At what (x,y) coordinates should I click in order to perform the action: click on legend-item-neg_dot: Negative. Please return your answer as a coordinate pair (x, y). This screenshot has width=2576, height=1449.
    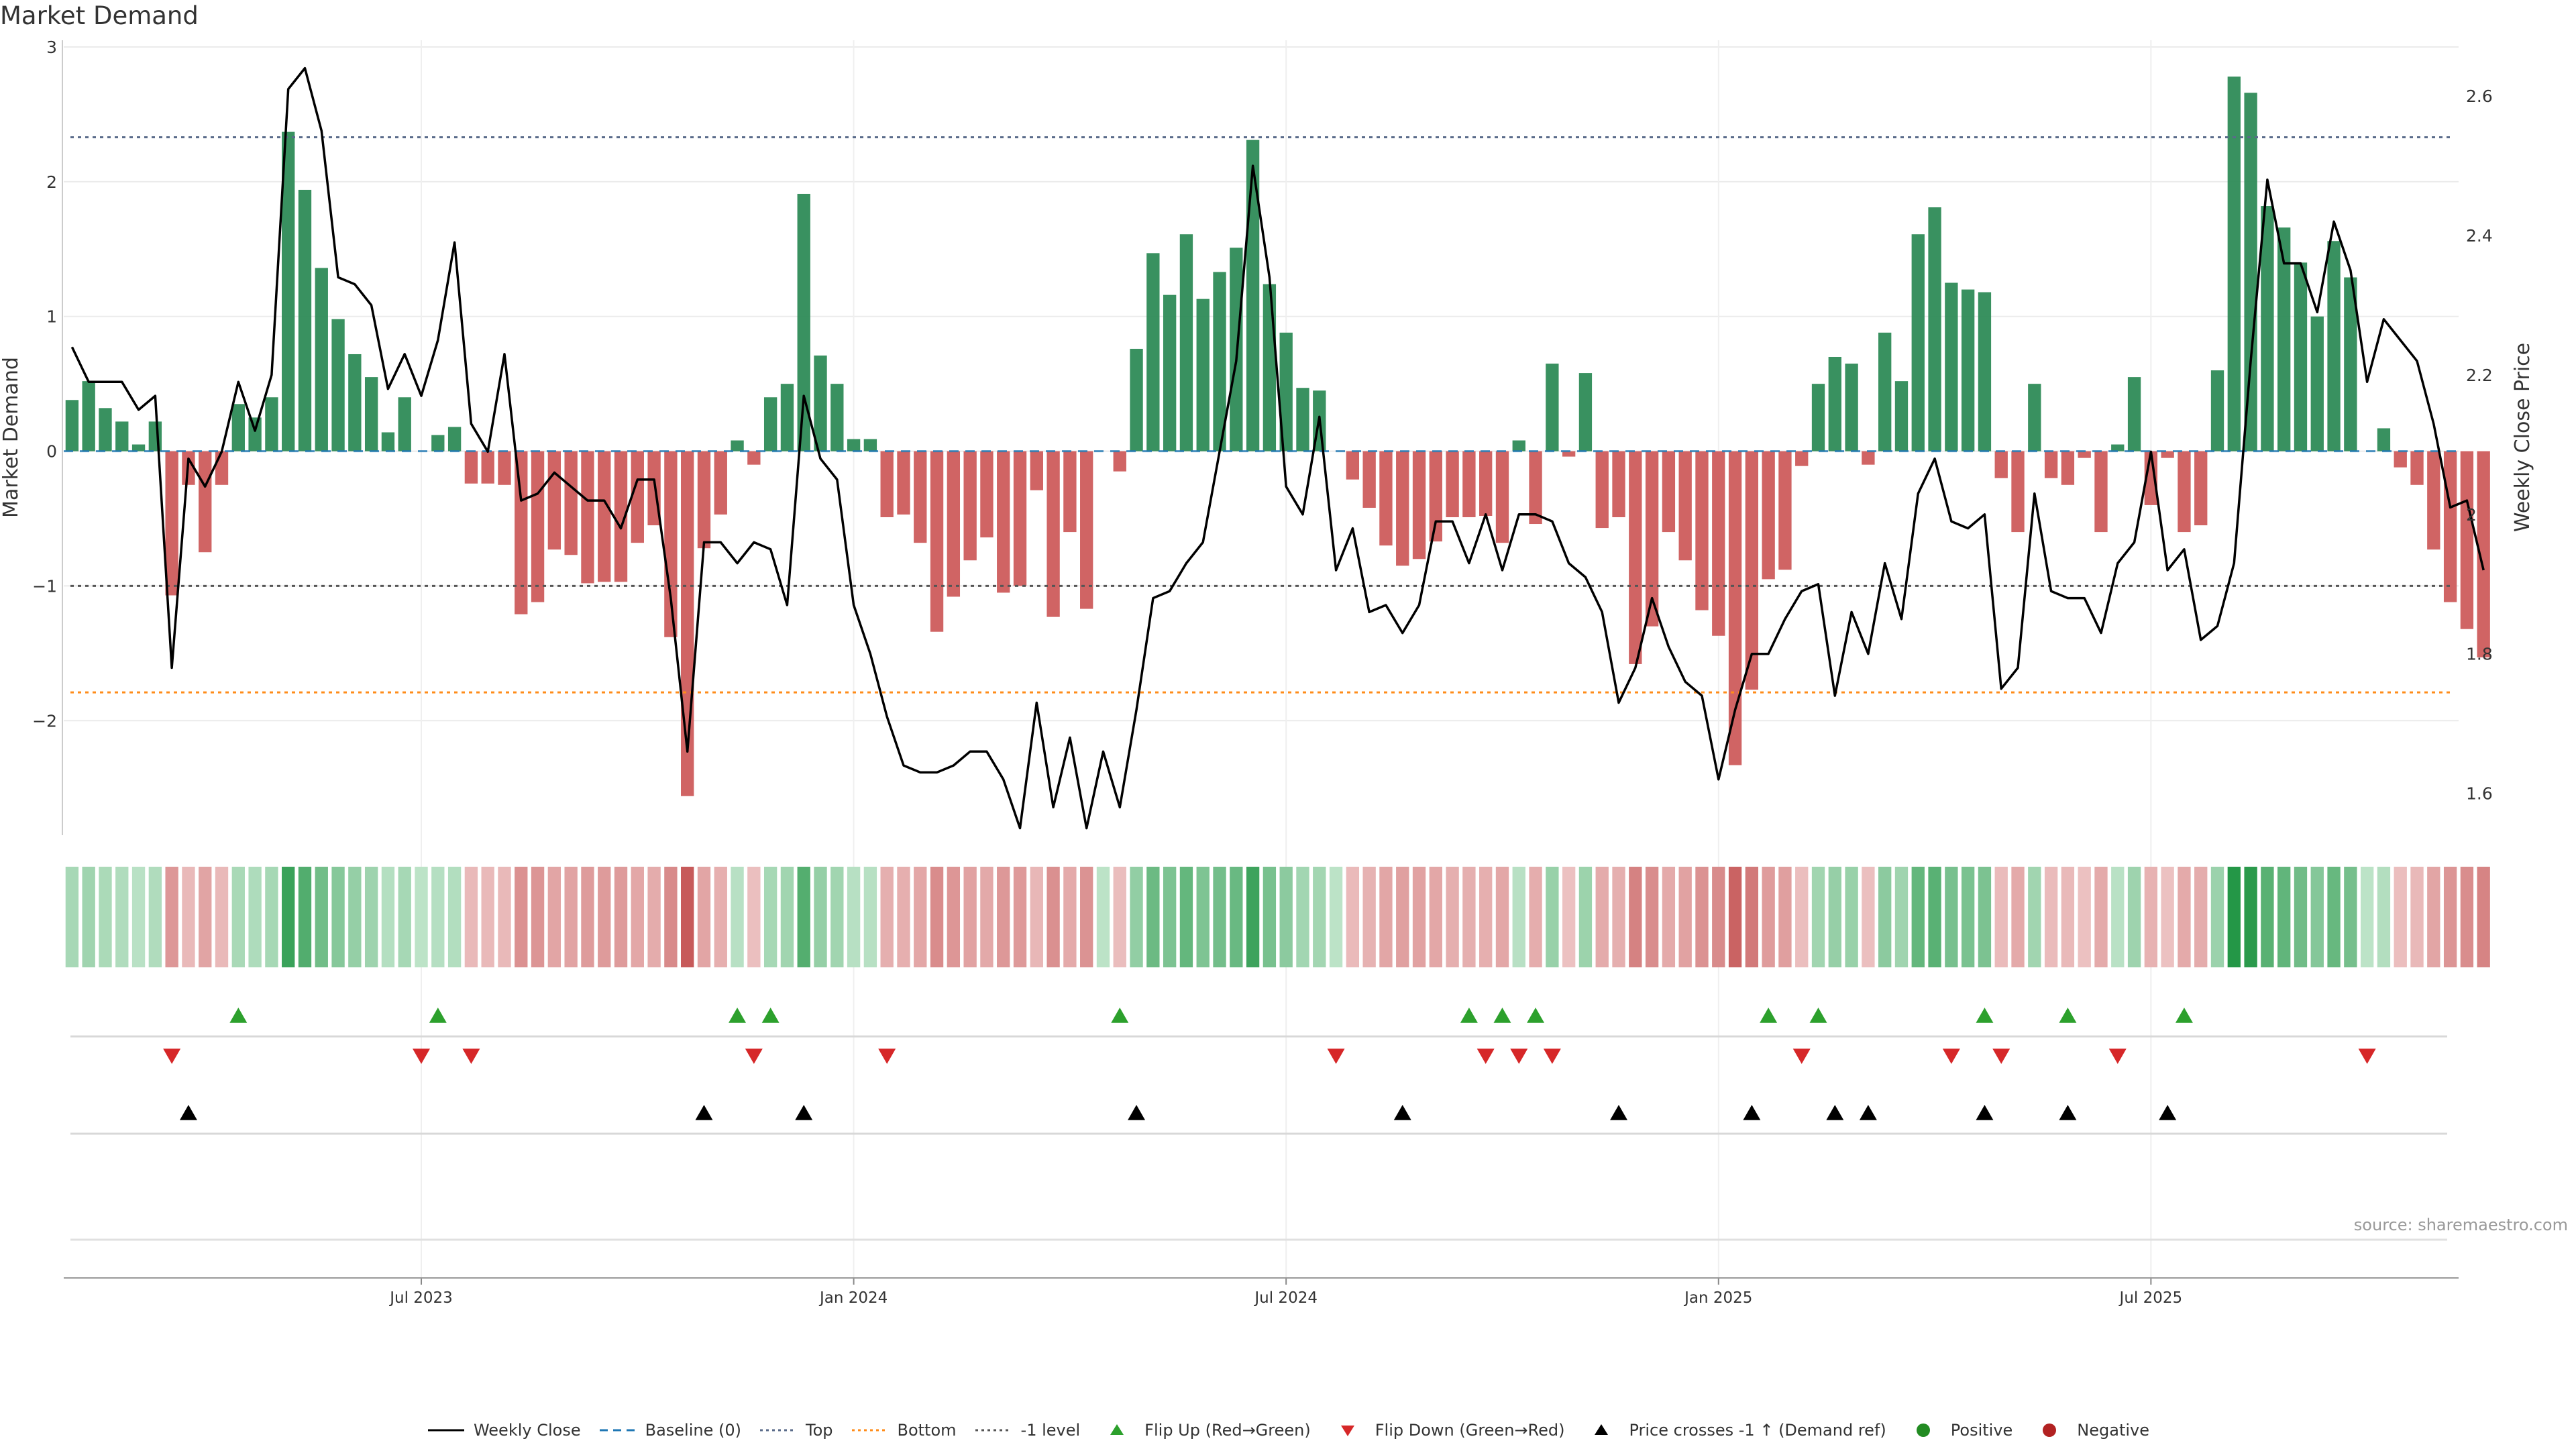
    Looking at the image, I should click on (2089, 1430).